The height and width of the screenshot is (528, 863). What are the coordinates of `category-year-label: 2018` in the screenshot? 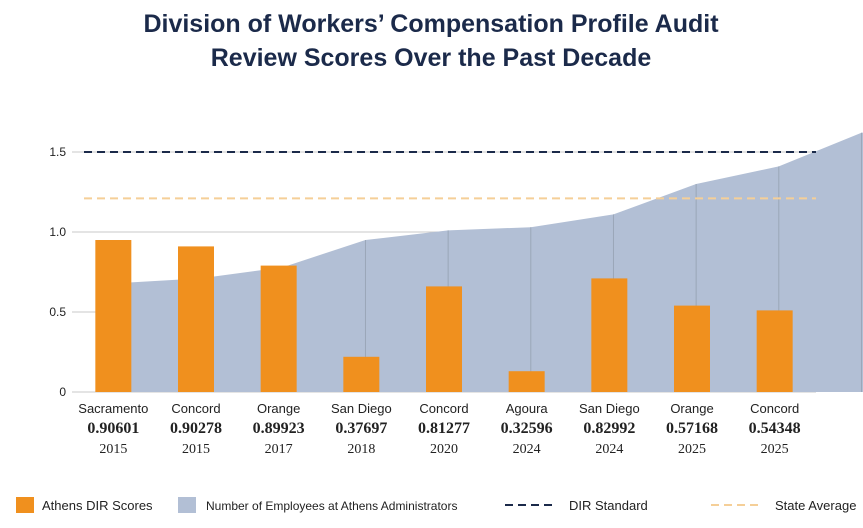 It's located at (361, 449).